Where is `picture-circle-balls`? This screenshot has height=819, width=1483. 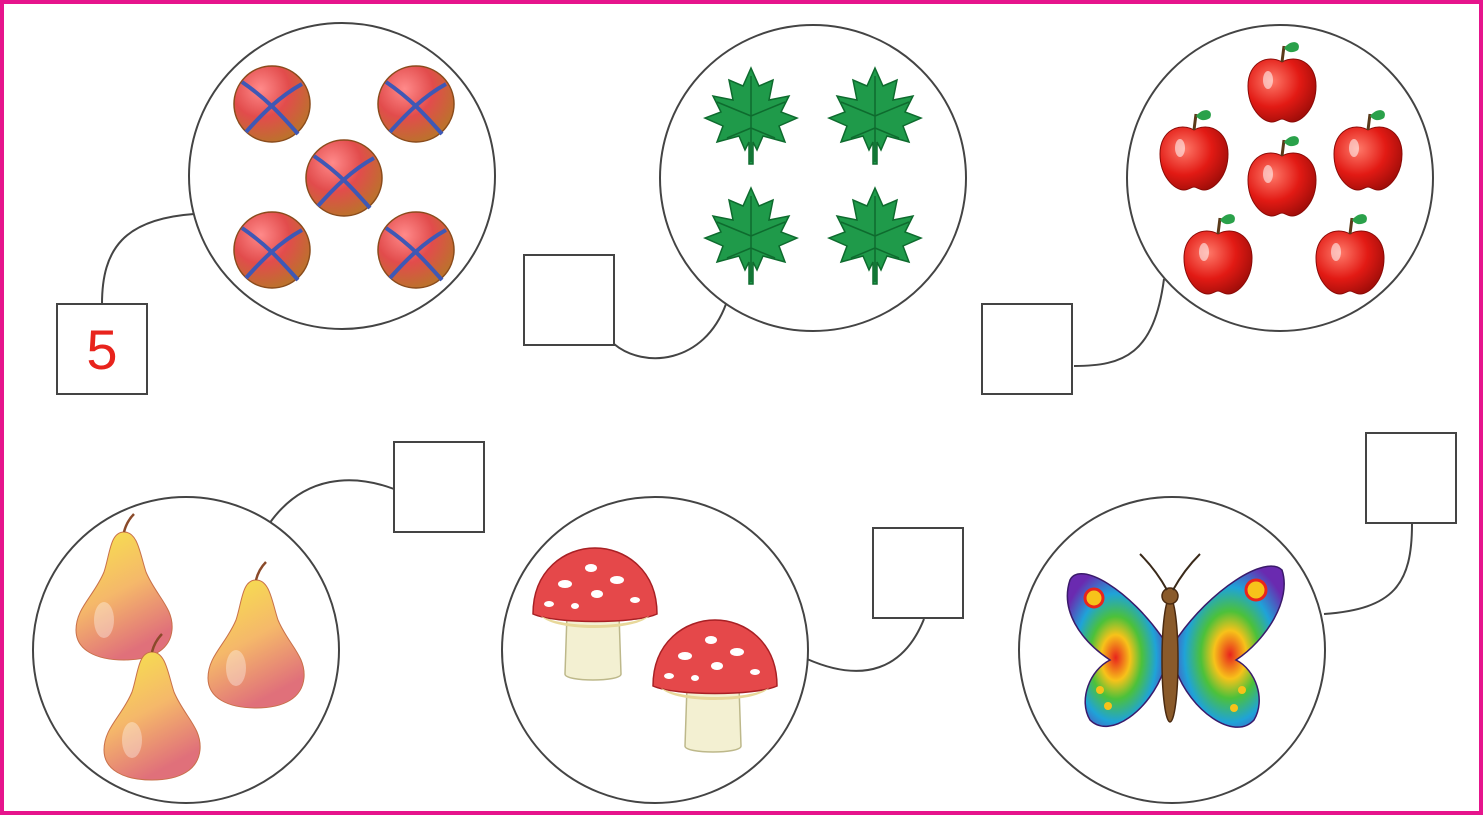 picture-circle-balls is located at coordinates (342, 176).